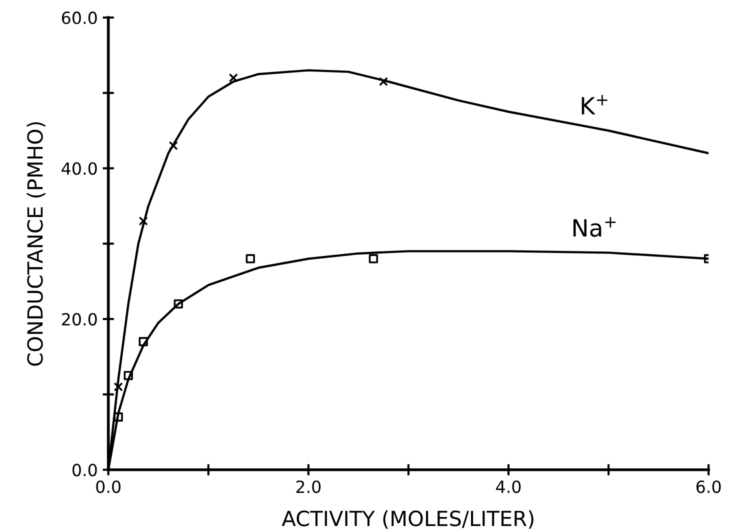  Describe the element at coordinates (408, 519) in the screenshot. I see `x-axis-title: ACTIVITY (MOLES/LITER)` at that location.